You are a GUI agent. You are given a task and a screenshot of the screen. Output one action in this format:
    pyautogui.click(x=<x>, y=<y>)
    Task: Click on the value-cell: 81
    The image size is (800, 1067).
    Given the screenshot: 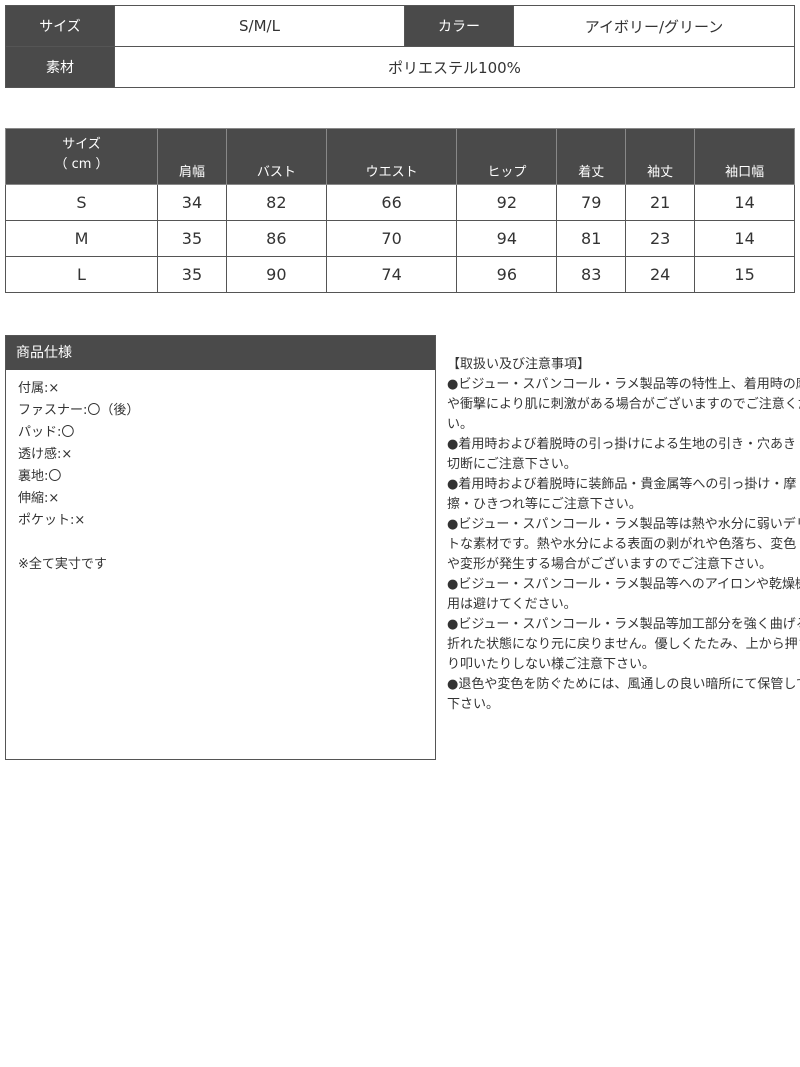 What is the action you would take?
    pyautogui.click(x=591, y=238)
    